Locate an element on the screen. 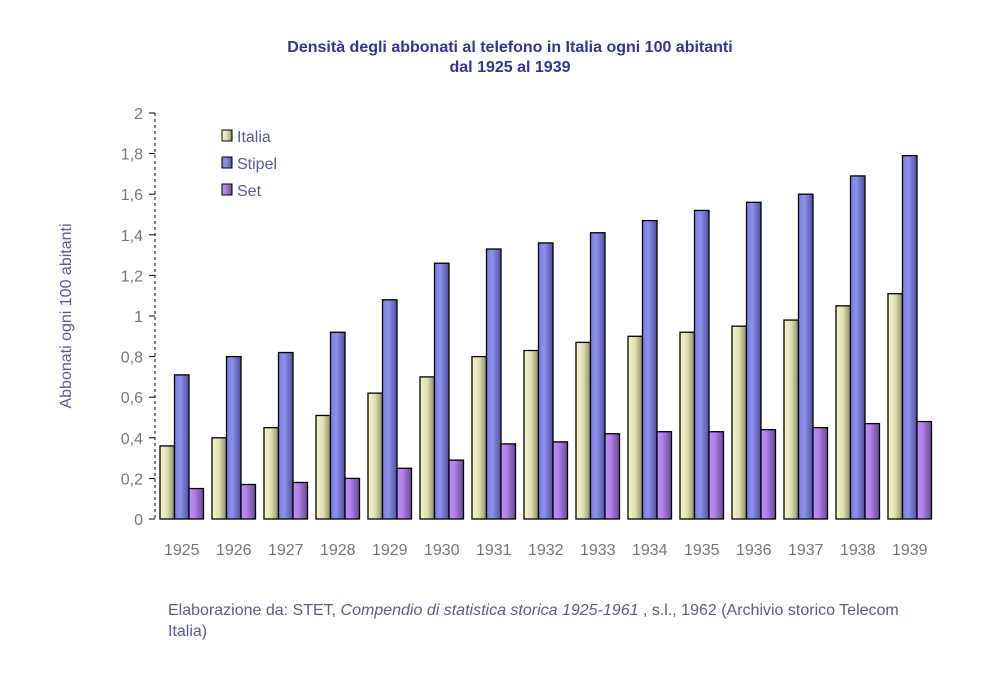 The height and width of the screenshot is (675, 984). bar-set-1929 is located at coordinates (404, 493).